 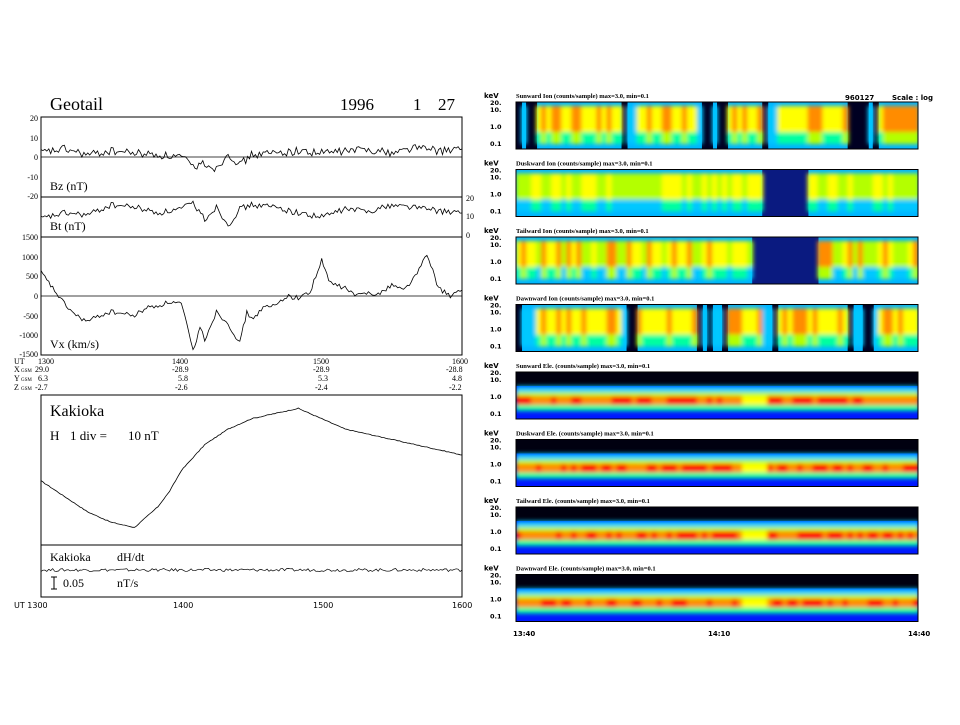 I want to click on energy-tick: 20., so click(x=496, y=576).